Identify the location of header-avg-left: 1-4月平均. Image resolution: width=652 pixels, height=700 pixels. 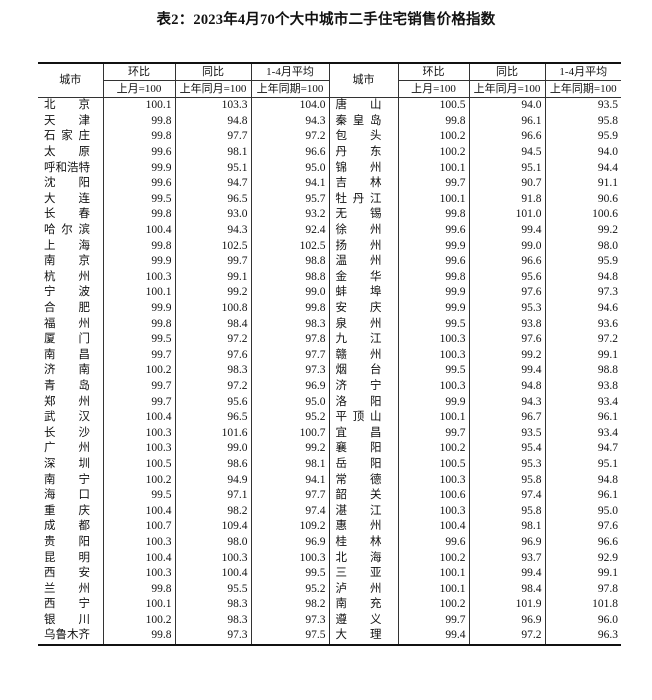
(290, 71).